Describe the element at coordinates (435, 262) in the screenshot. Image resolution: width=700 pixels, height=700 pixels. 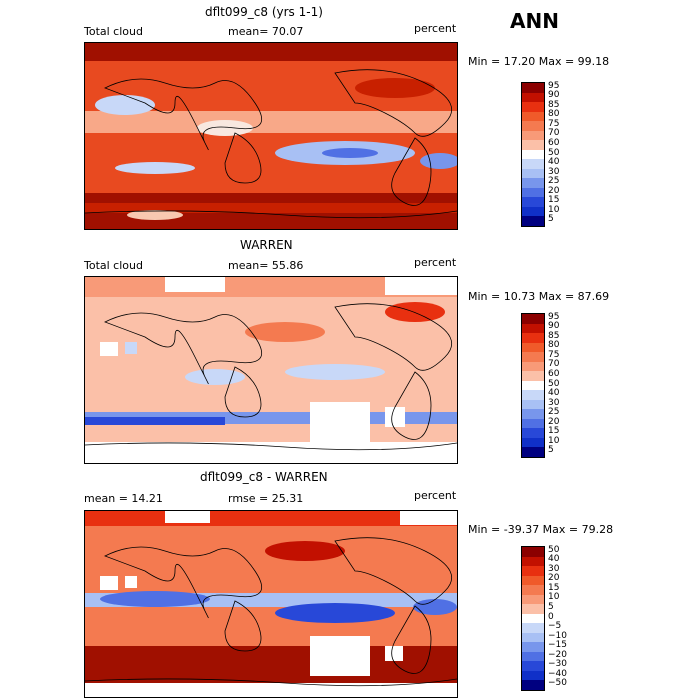
I see `panel2-units-label: percent` at that location.